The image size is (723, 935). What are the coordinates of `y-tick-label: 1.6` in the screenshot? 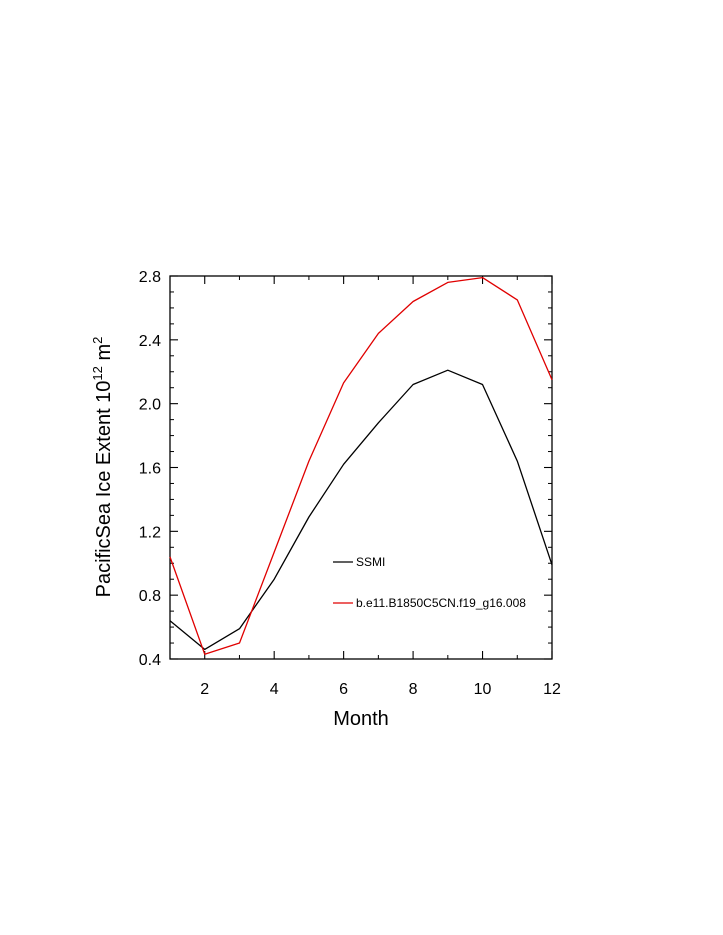 It's located at (150, 469).